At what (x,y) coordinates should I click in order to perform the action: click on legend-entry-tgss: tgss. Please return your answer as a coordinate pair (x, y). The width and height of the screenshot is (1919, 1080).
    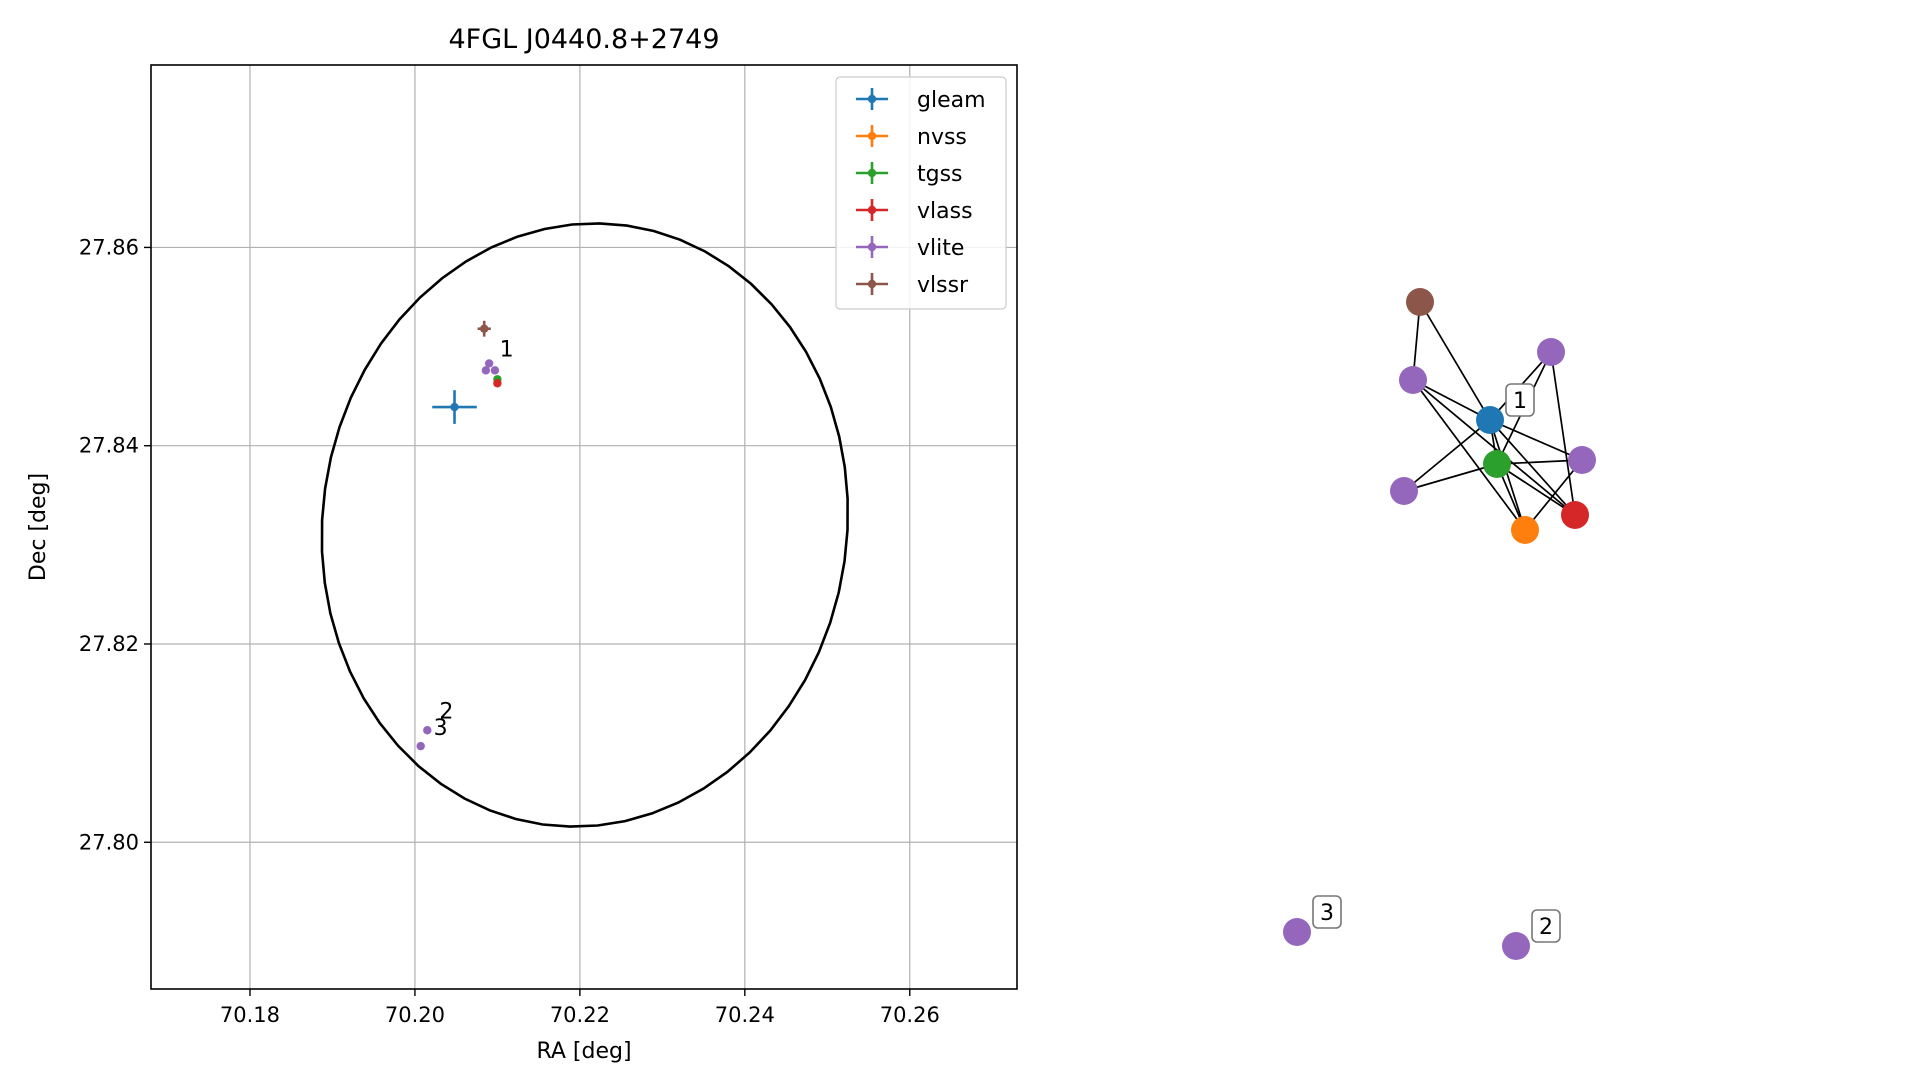
    Looking at the image, I should click on (909, 174).